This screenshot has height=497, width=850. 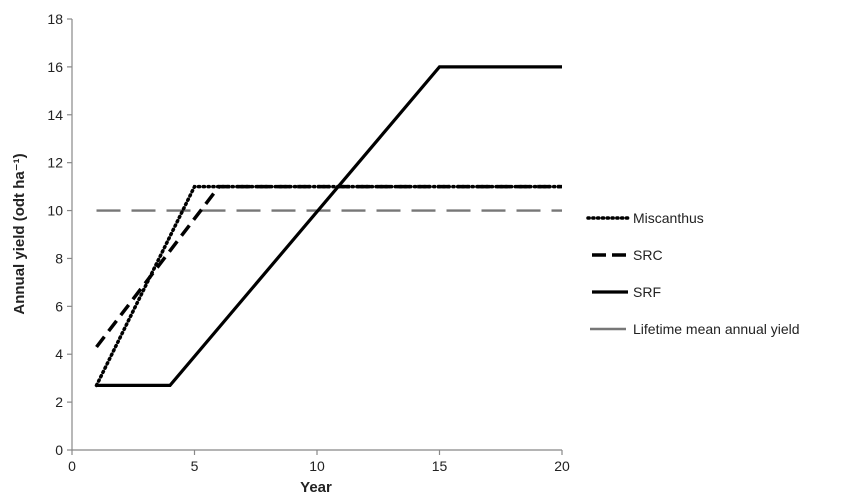 What do you see at coordinates (627, 255) in the screenshot?
I see `legend-item-src: SRC` at bounding box center [627, 255].